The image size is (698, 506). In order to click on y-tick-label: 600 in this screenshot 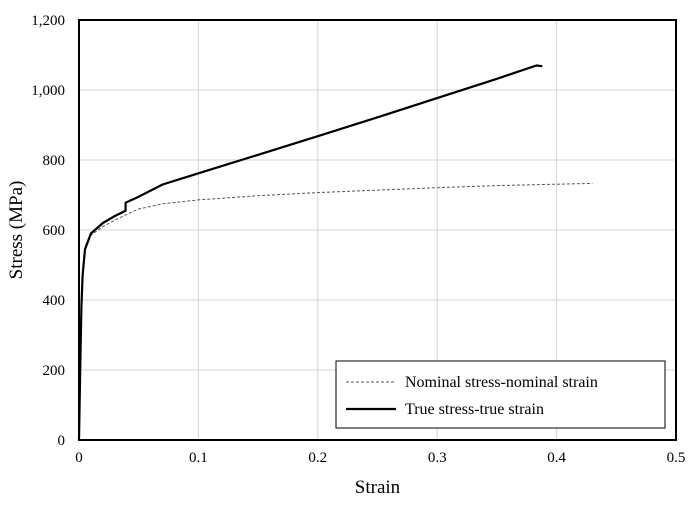, I will do `click(54, 231)`.